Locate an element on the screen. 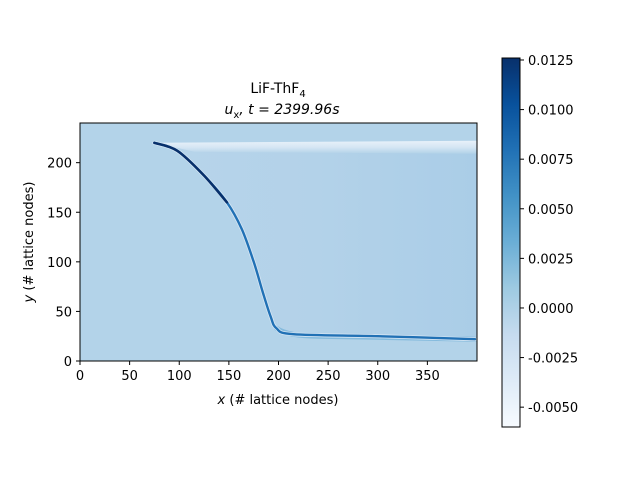 This screenshot has width=640, height=480. colorbar-tick-label: 0.0025 is located at coordinates (551, 259).